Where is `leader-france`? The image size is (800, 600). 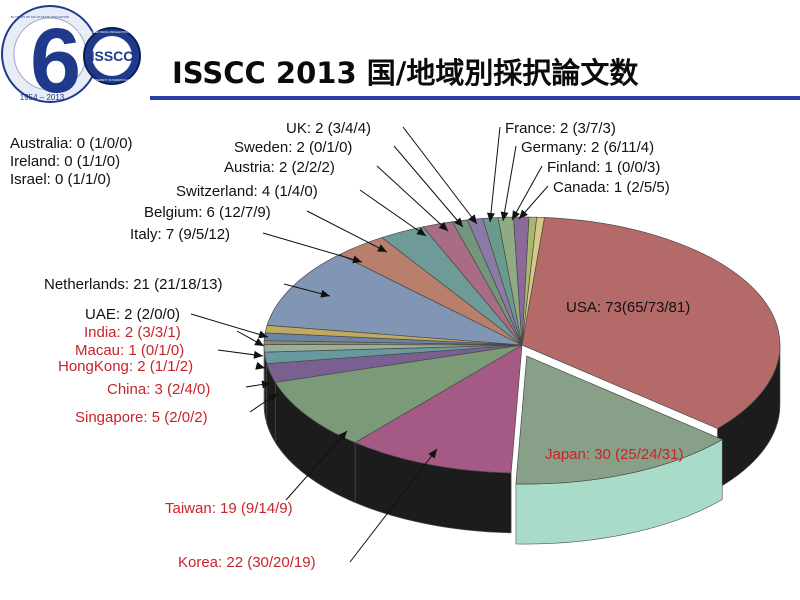
leader-france is located at coordinates (495, 174).